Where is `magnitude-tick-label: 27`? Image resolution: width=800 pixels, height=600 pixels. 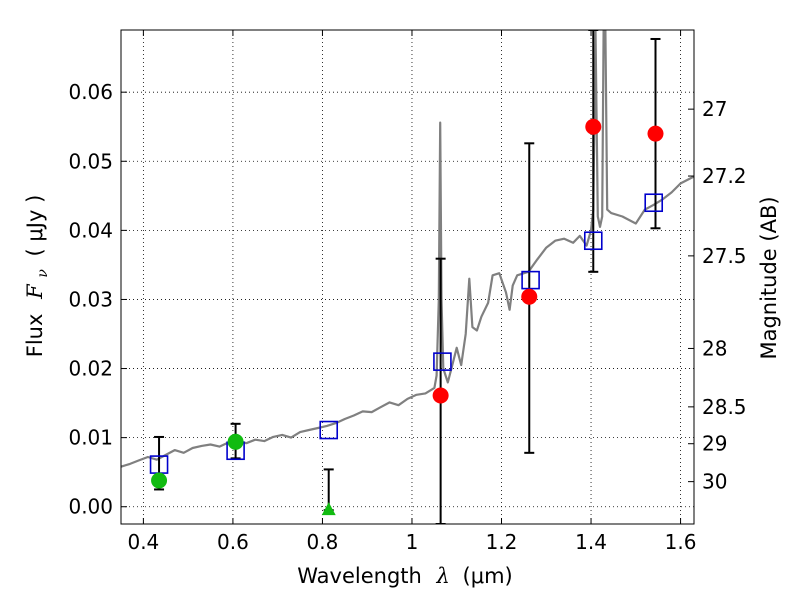 magnitude-tick-label: 27 is located at coordinates (714, 109).